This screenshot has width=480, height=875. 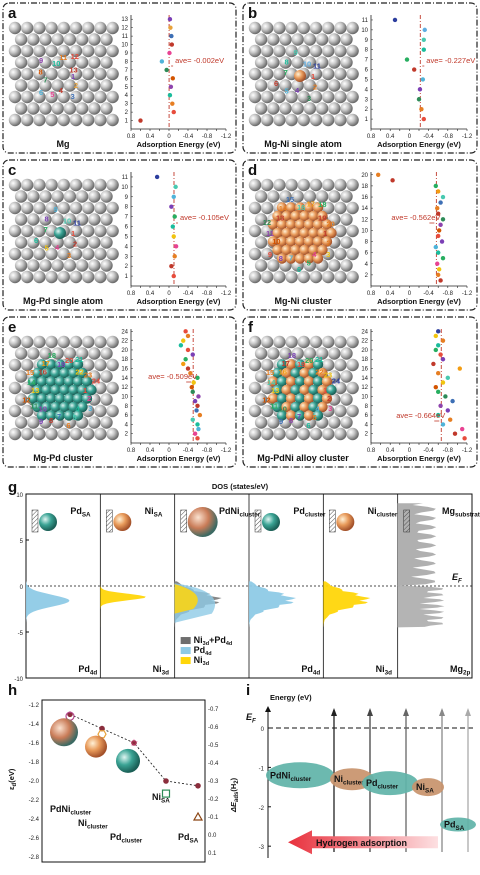 What do you see at coordinates (365, 21) in the screenshot?
I see `y-tick-label: 11` at bounding box center [365, 21].